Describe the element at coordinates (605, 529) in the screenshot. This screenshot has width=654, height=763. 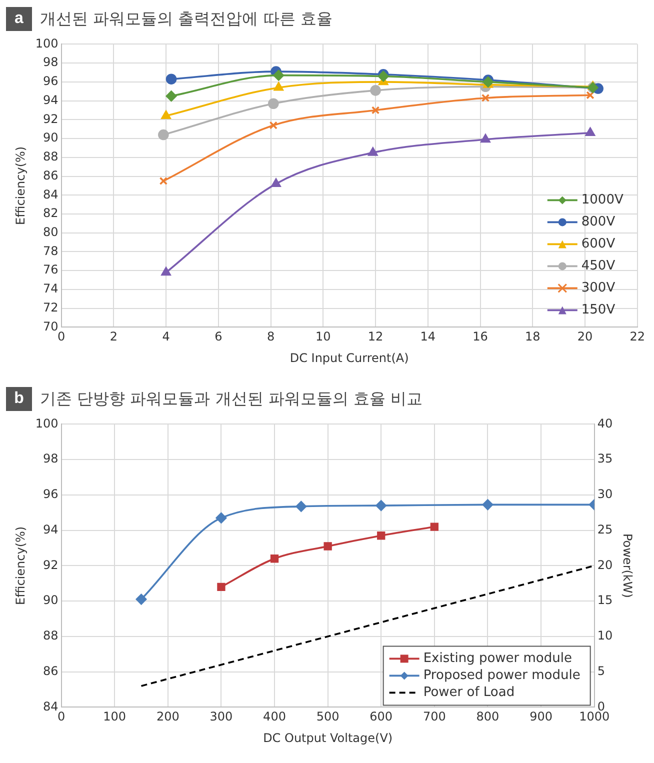
I see `y2-tick-label: 25` at that location.